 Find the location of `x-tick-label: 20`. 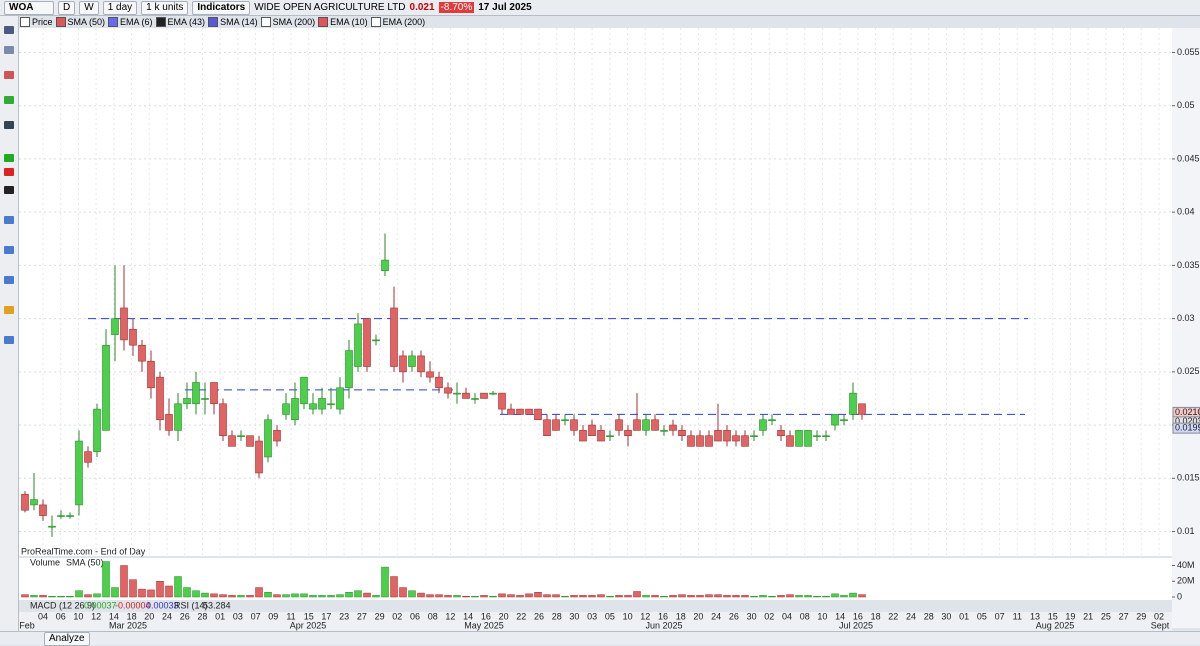

x-tick-label: 20 is located at coordinates (698, 616).